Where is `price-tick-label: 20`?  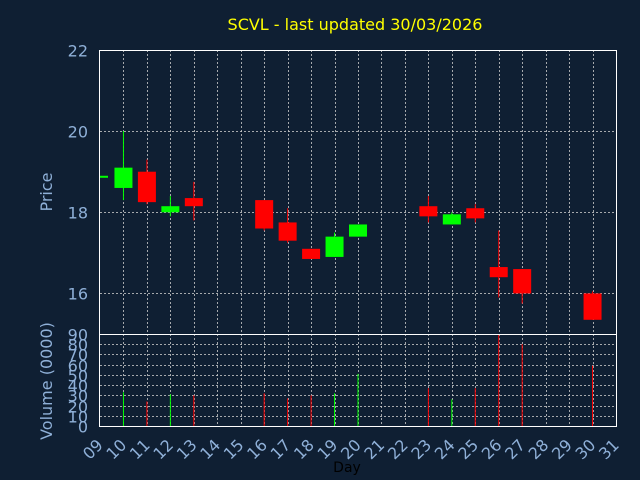 price-tick-label: 20 is located at coordinates (78, 132).